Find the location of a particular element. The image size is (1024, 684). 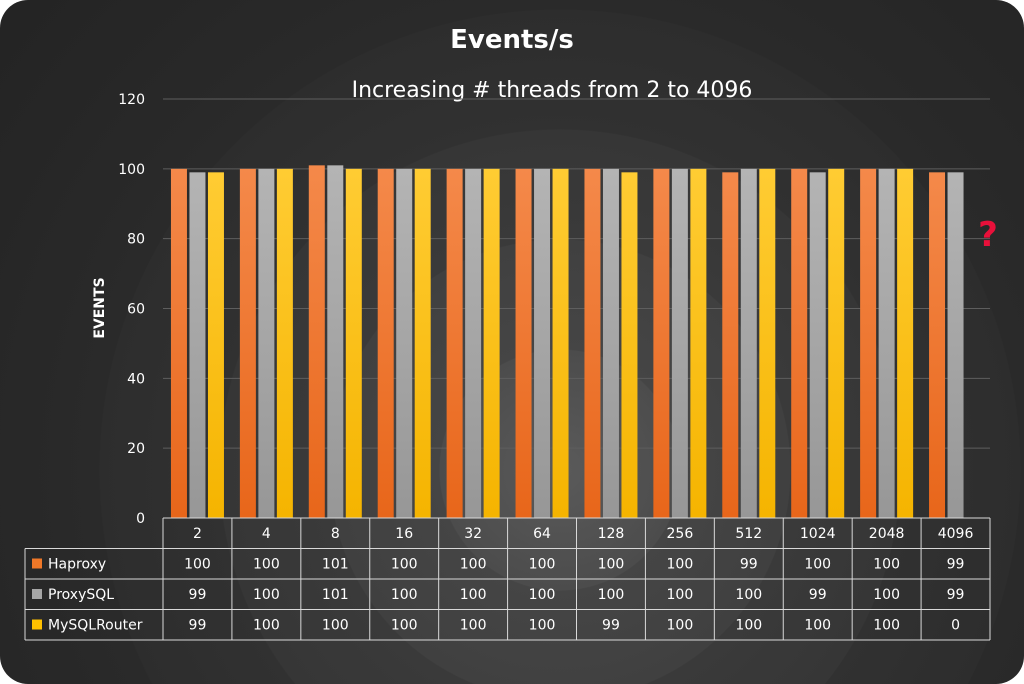

bar-haproxy-2048 is located at coordinates (868, 343).